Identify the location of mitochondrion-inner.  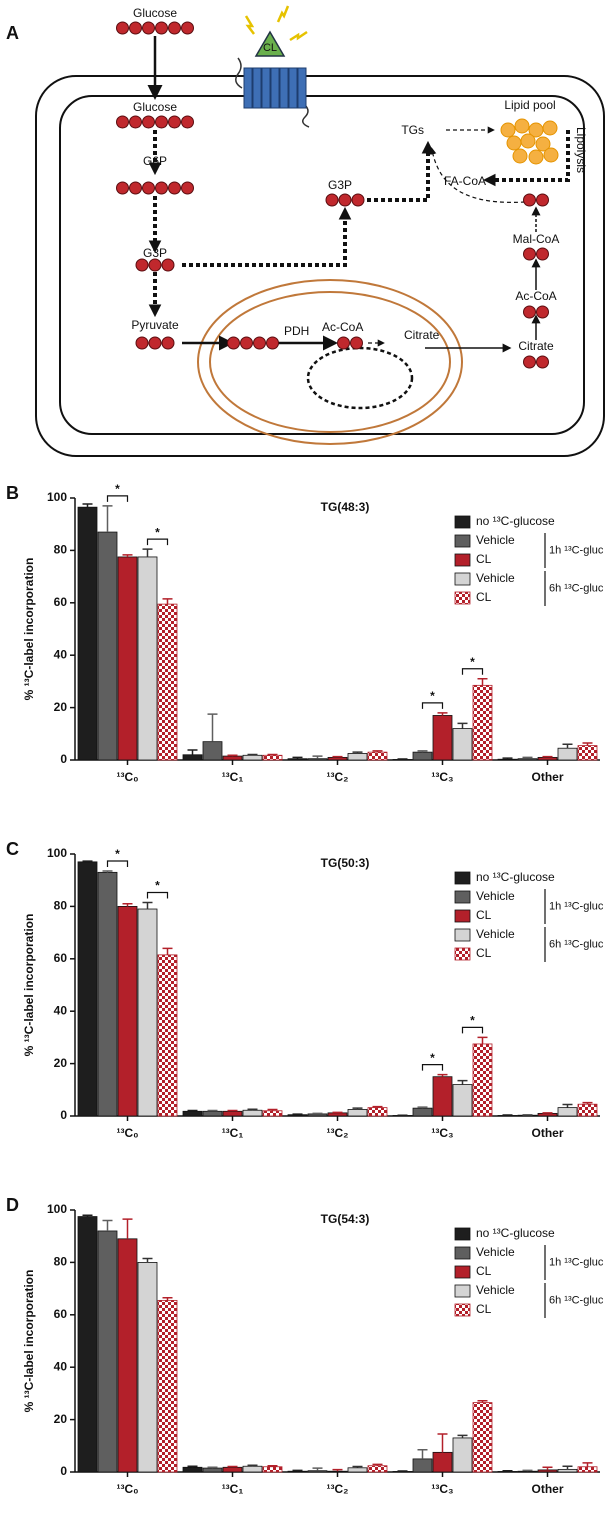
(330, 362).